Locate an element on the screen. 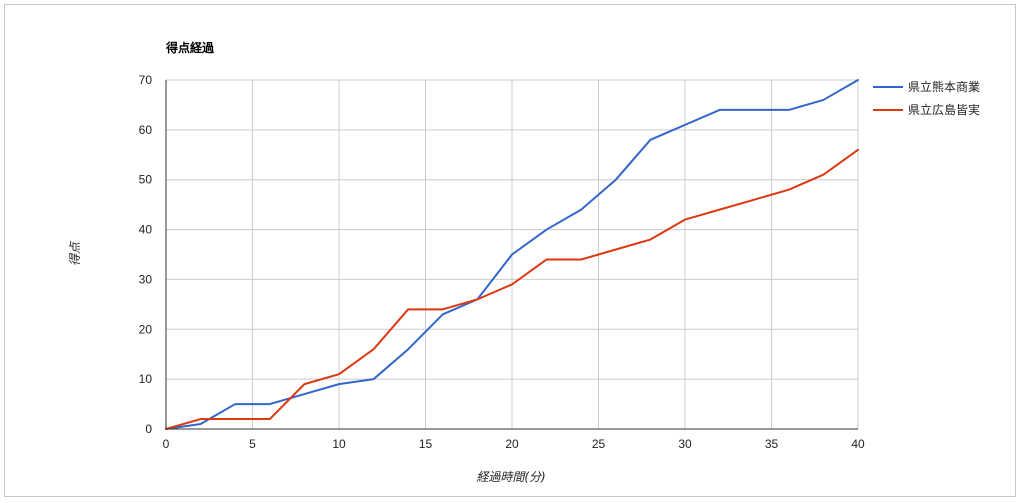 The height and width of the screenshot is (503, 1022). x-tick-label: 35 is located at coordinates (772, 444).